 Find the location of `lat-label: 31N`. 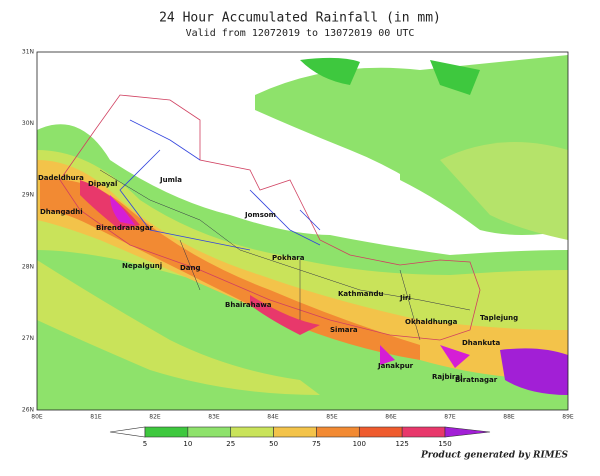

lat-label: 31N is located at coordinates (28, 52).